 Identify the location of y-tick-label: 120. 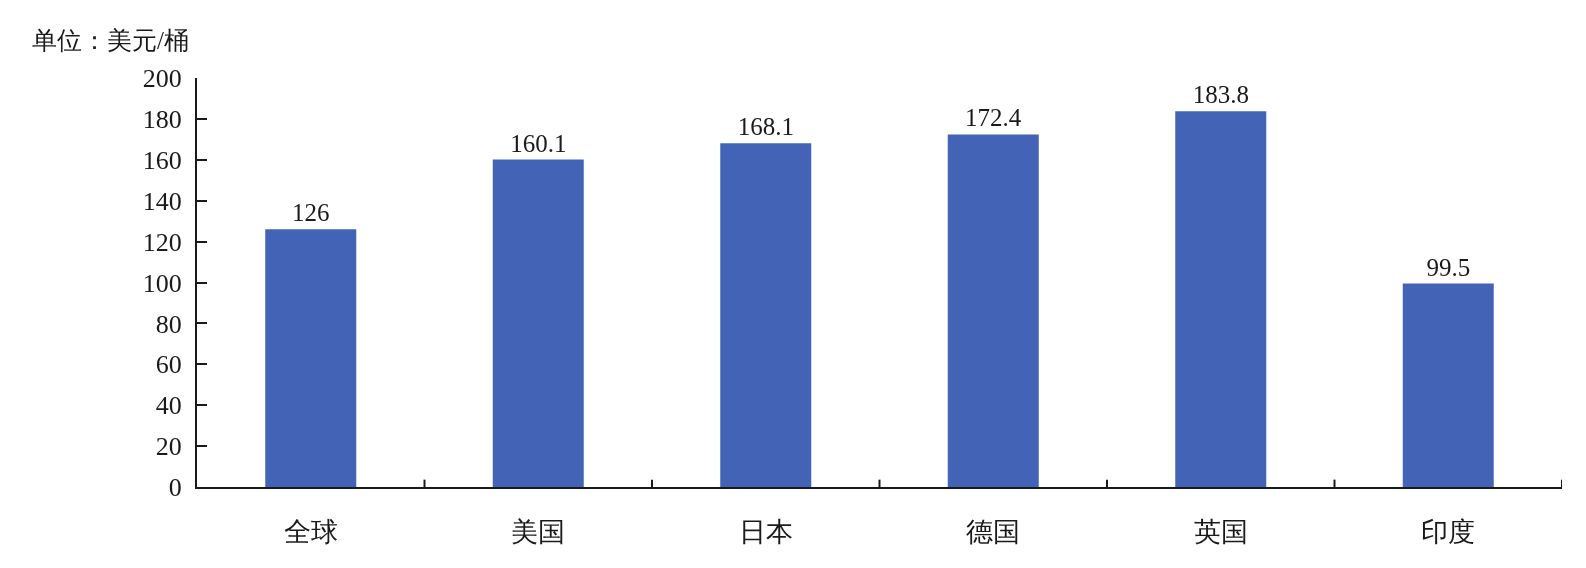
(162, 242).